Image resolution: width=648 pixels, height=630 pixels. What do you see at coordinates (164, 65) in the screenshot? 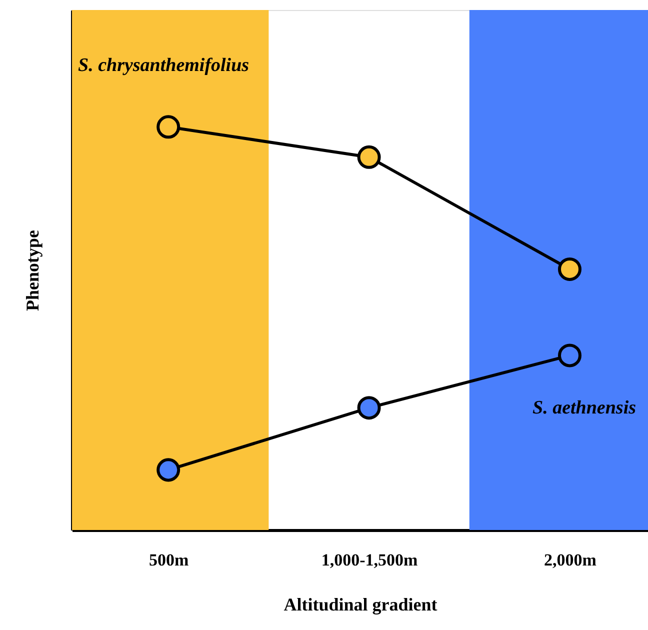
I see `text: S. chrysanthemifolius` at bounding box center [164, 65].